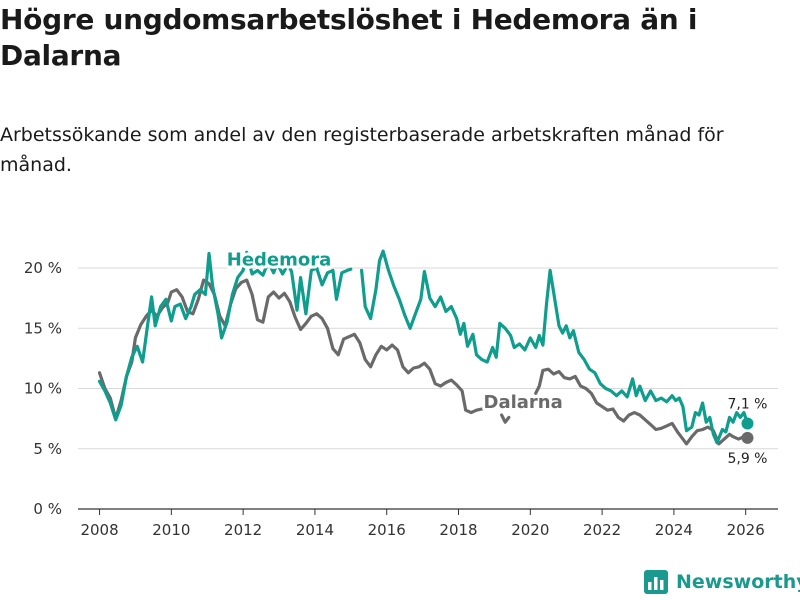 This screenshot has width=800, height=600. Describe the element at coordinates (47, 449) in the screenshot. I see `y-tick-label: 5 %` at that location.